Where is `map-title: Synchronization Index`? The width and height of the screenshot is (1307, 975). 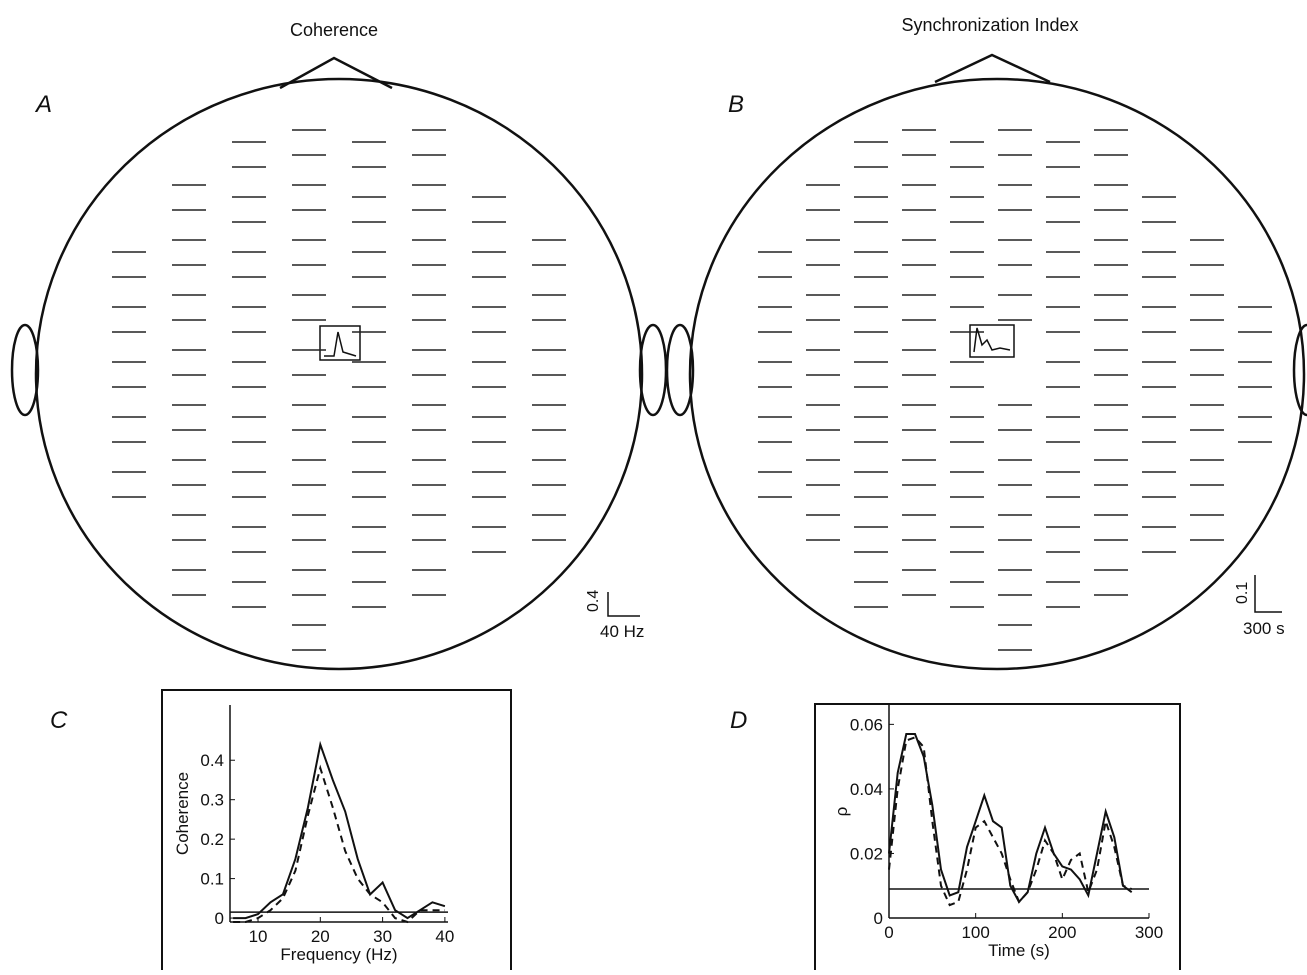 map-title: Synchronization Index is located at coordinates (989, 25).